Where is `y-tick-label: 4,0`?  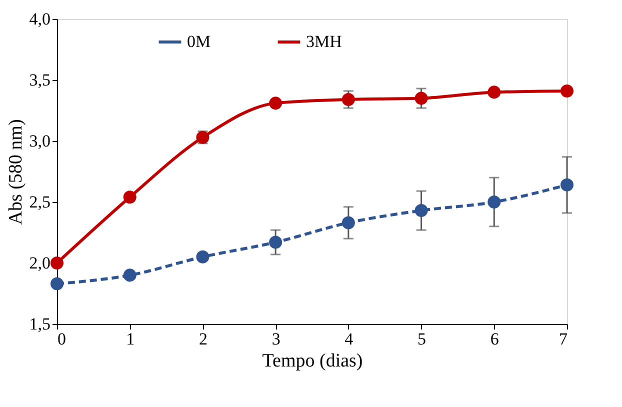 y-tick-label: 4,0 is located at coordinates (39, 19).